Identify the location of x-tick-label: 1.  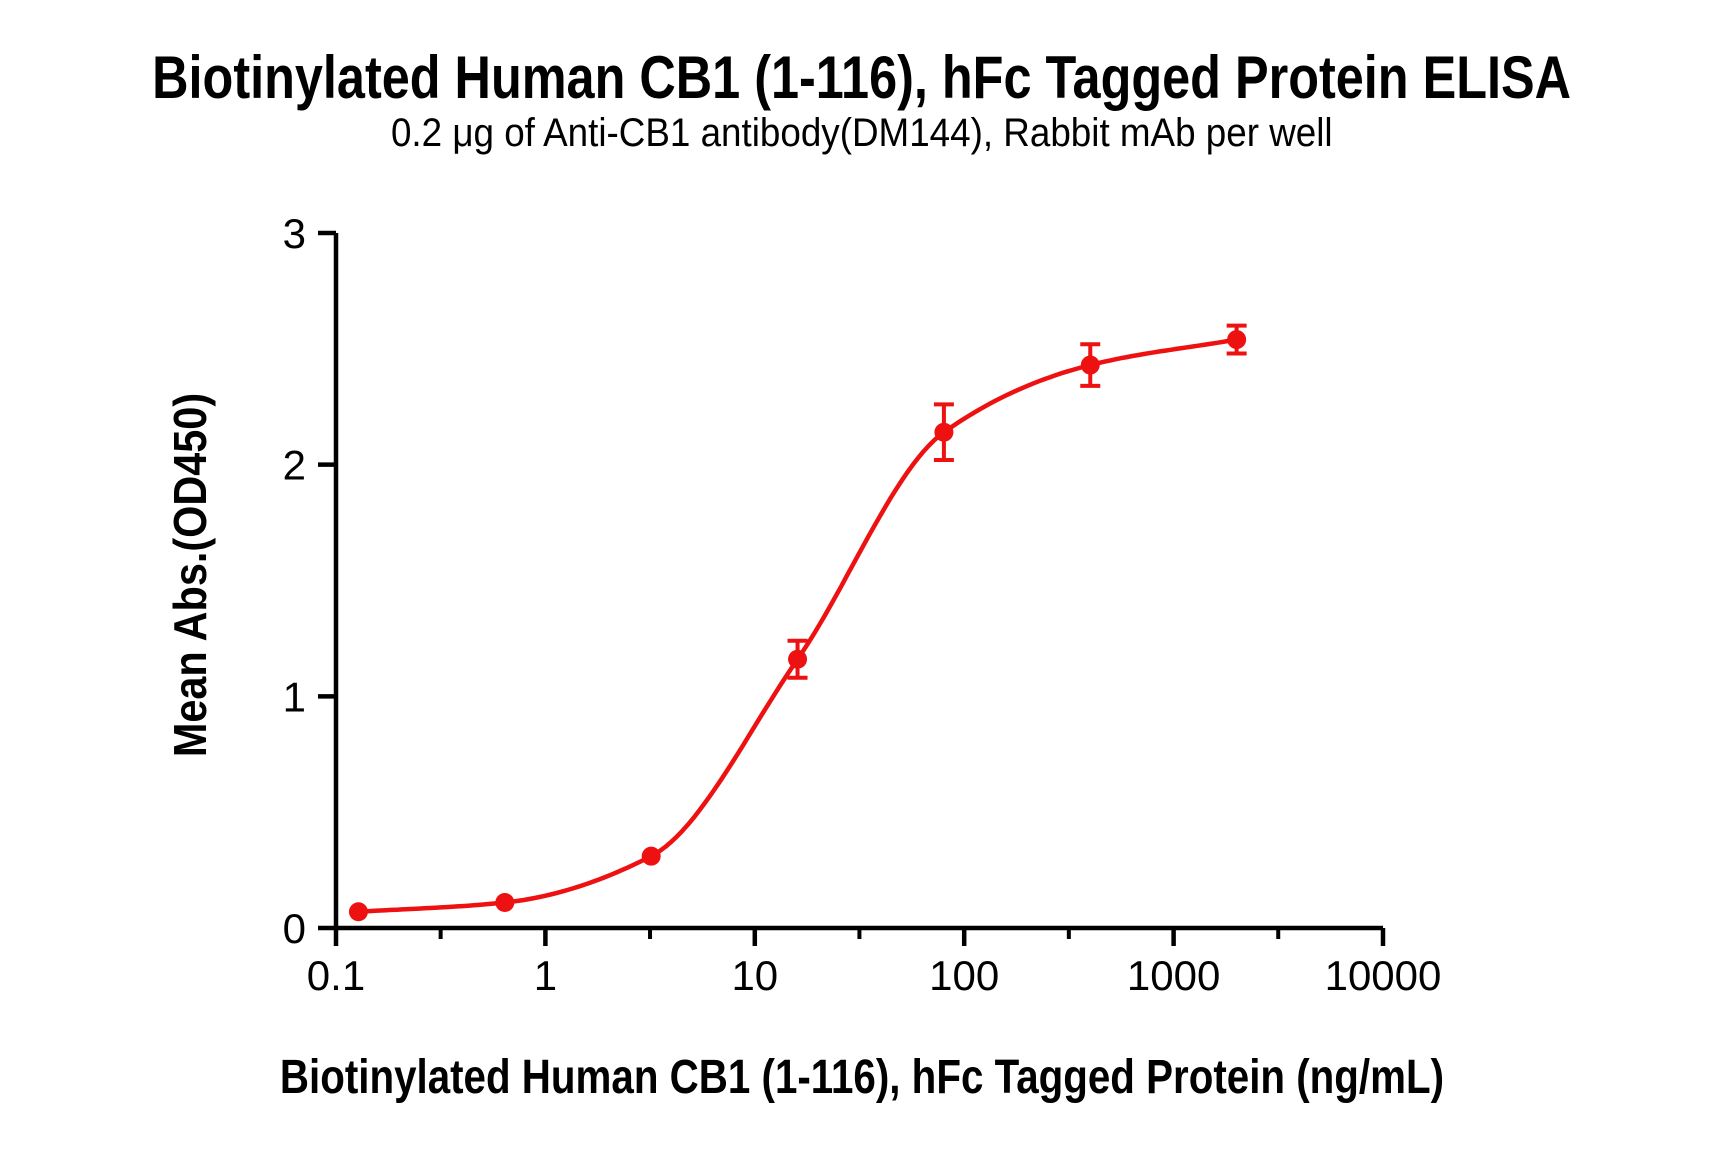
(545, 975).